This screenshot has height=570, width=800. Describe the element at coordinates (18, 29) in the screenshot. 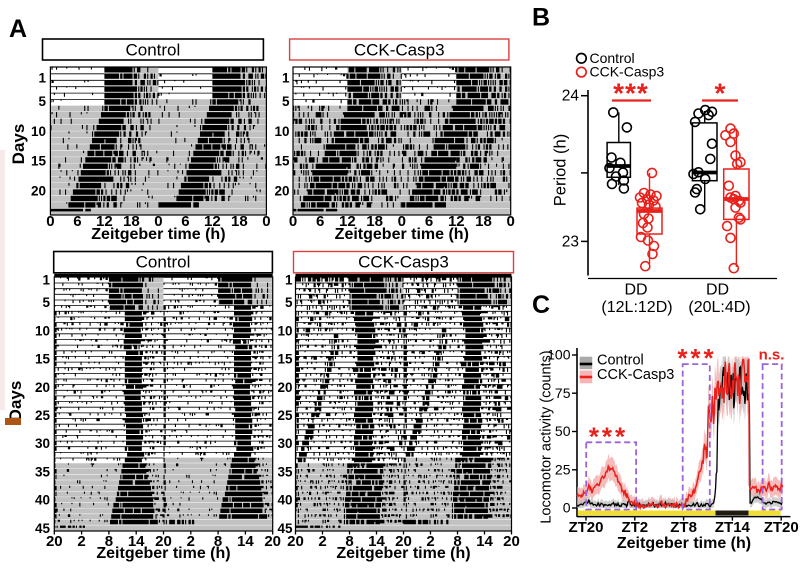

I see `svg-text: A` at that location.